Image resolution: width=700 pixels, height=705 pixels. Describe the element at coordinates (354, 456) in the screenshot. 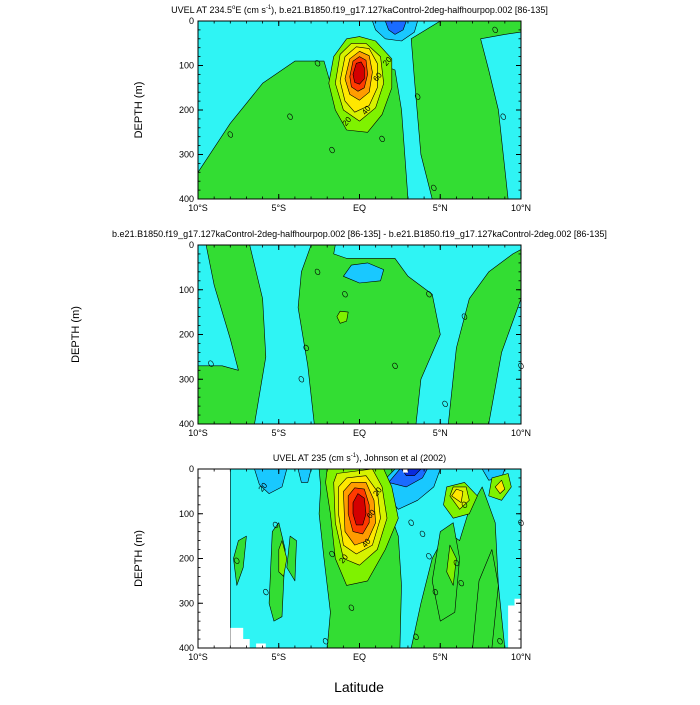

I see `title-superscript: -1` at that location.